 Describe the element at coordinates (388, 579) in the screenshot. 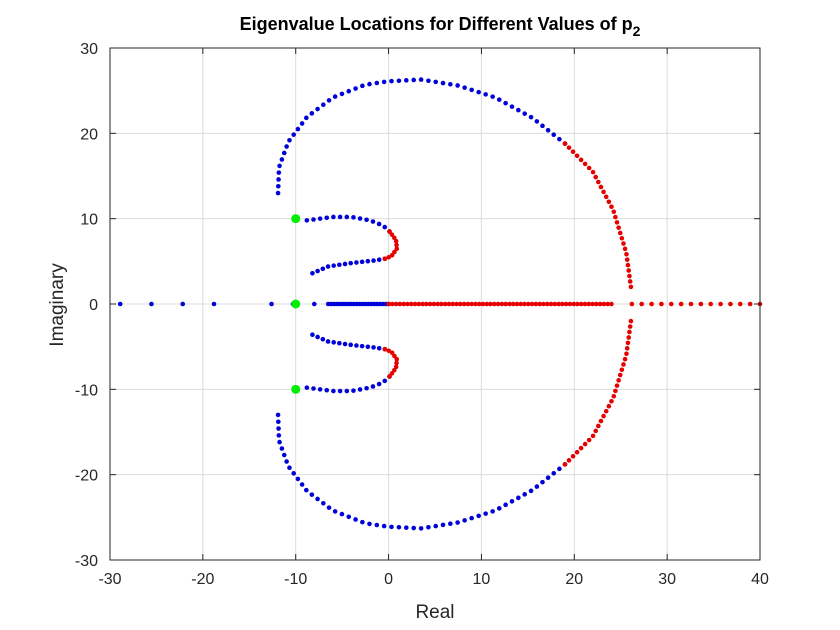

I see `x-tick-label: 0` at that location.